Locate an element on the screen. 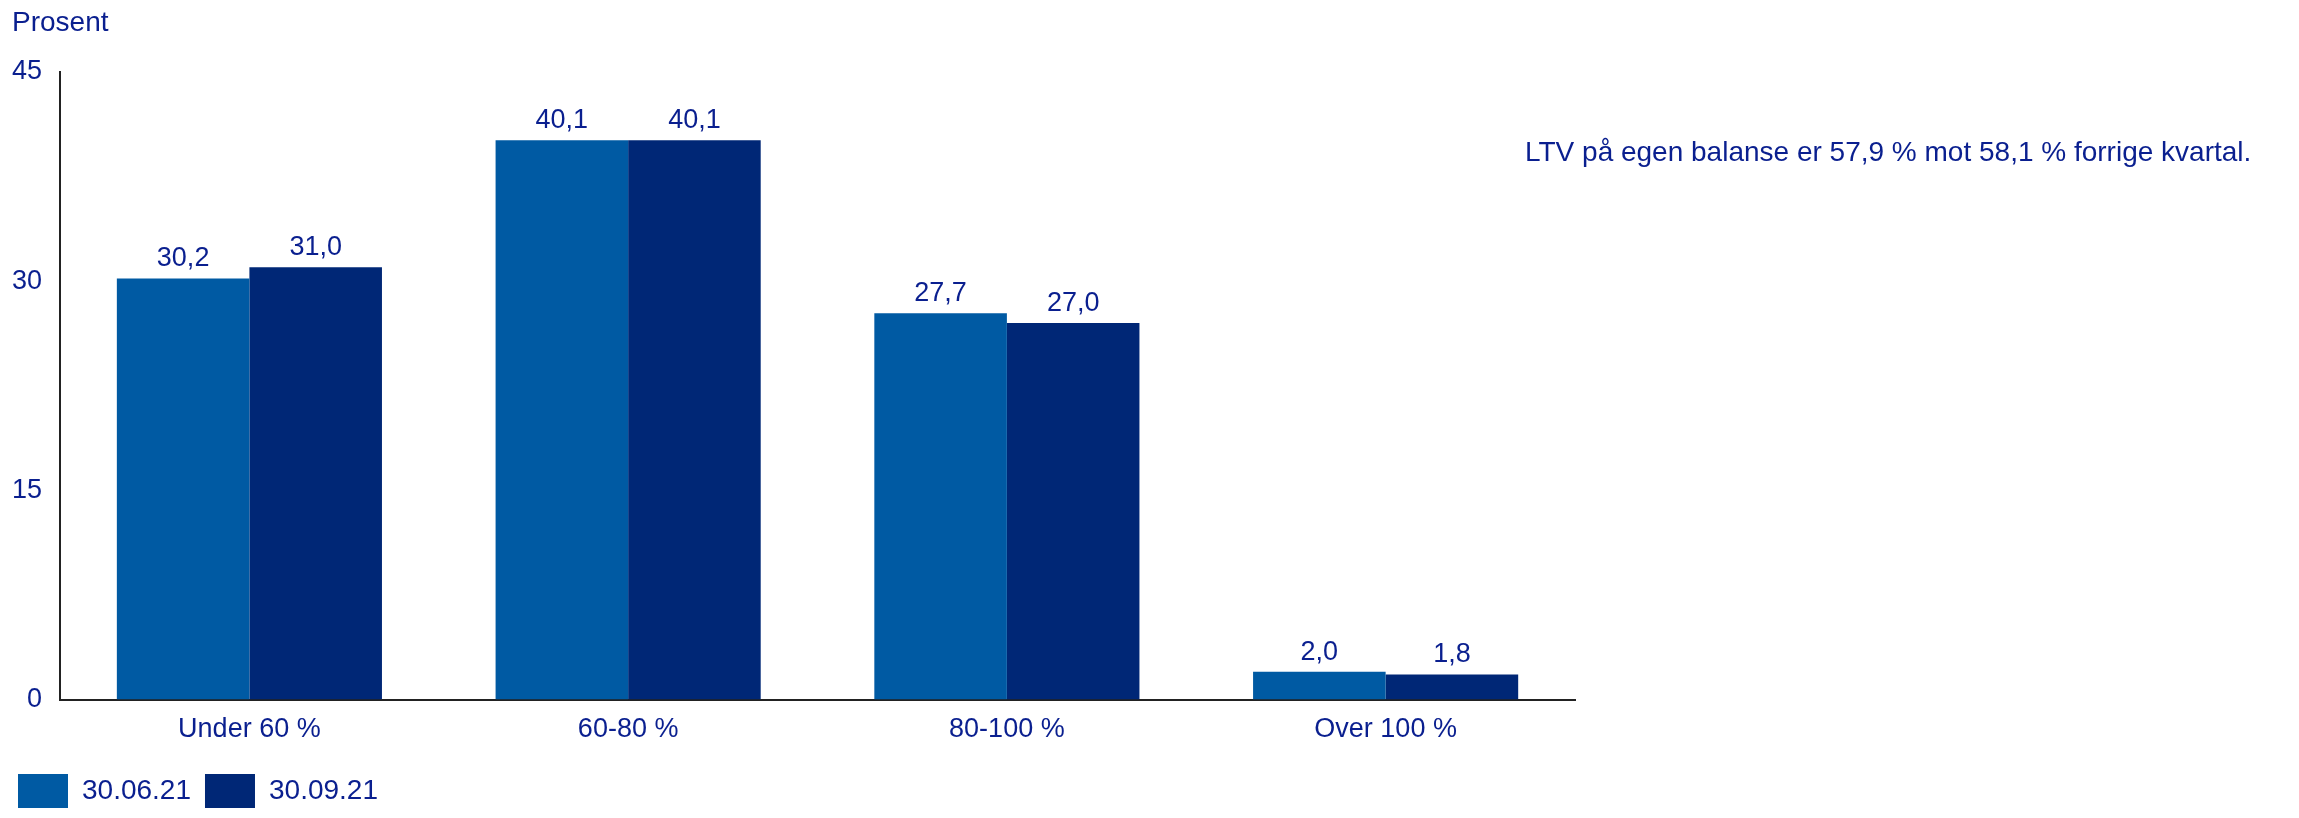  y-tick-label: 30 is located at coordinates (27, 279).